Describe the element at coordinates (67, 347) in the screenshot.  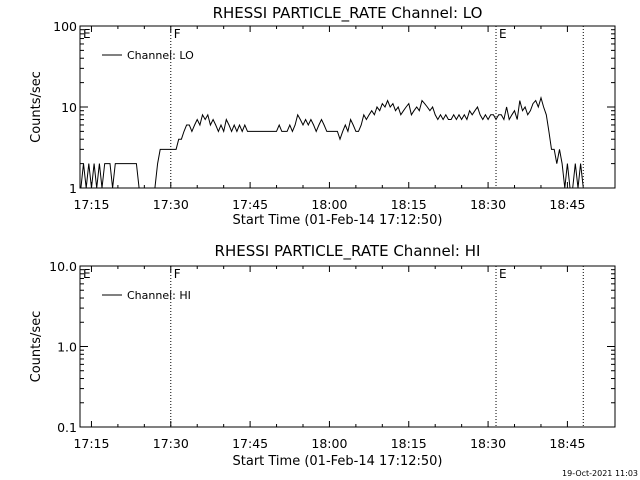
I see `y-tick-label: 1.0` at that location.